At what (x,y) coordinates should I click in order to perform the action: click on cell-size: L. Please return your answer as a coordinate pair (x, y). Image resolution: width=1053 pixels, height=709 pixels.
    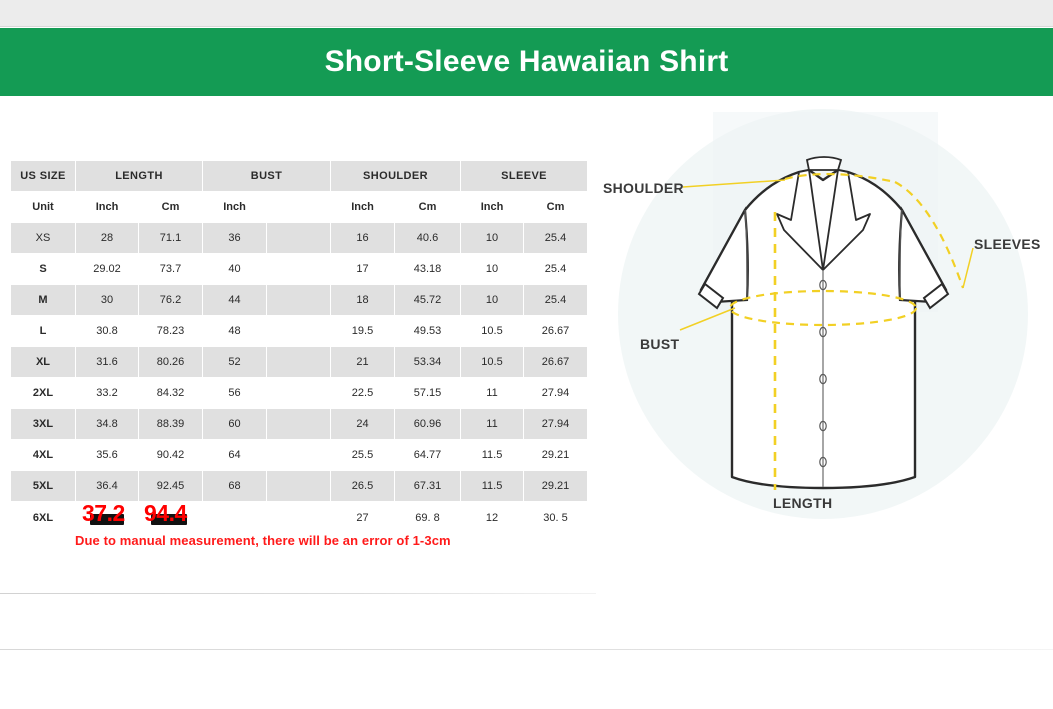
    Looking at the image, I should click on (43, 331).